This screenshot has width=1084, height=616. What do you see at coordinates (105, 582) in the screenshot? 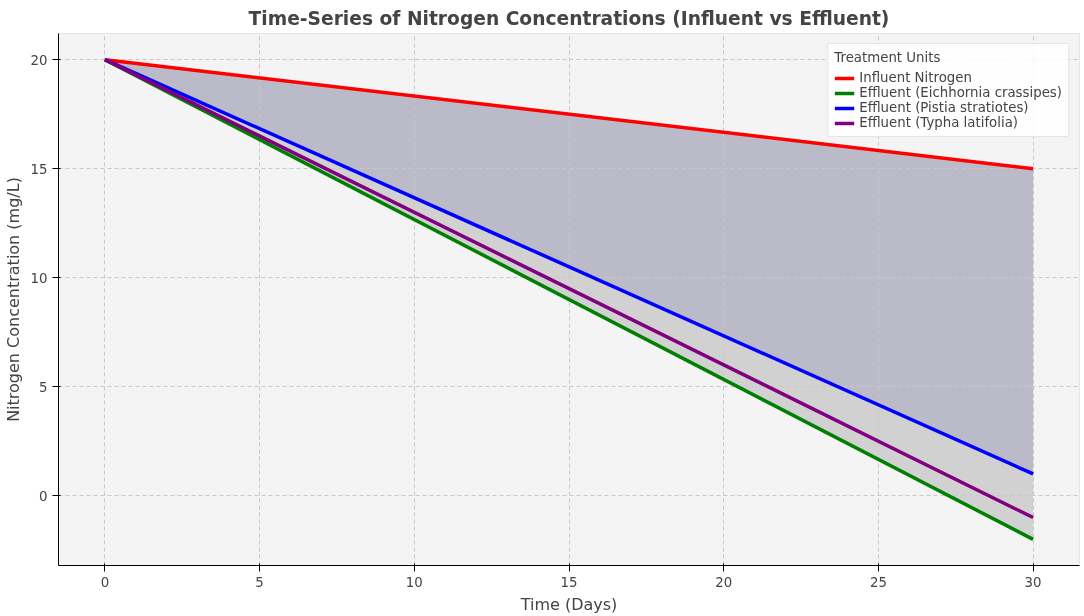
I see `x-tick-label: 0` at bounding box center [105, 582].